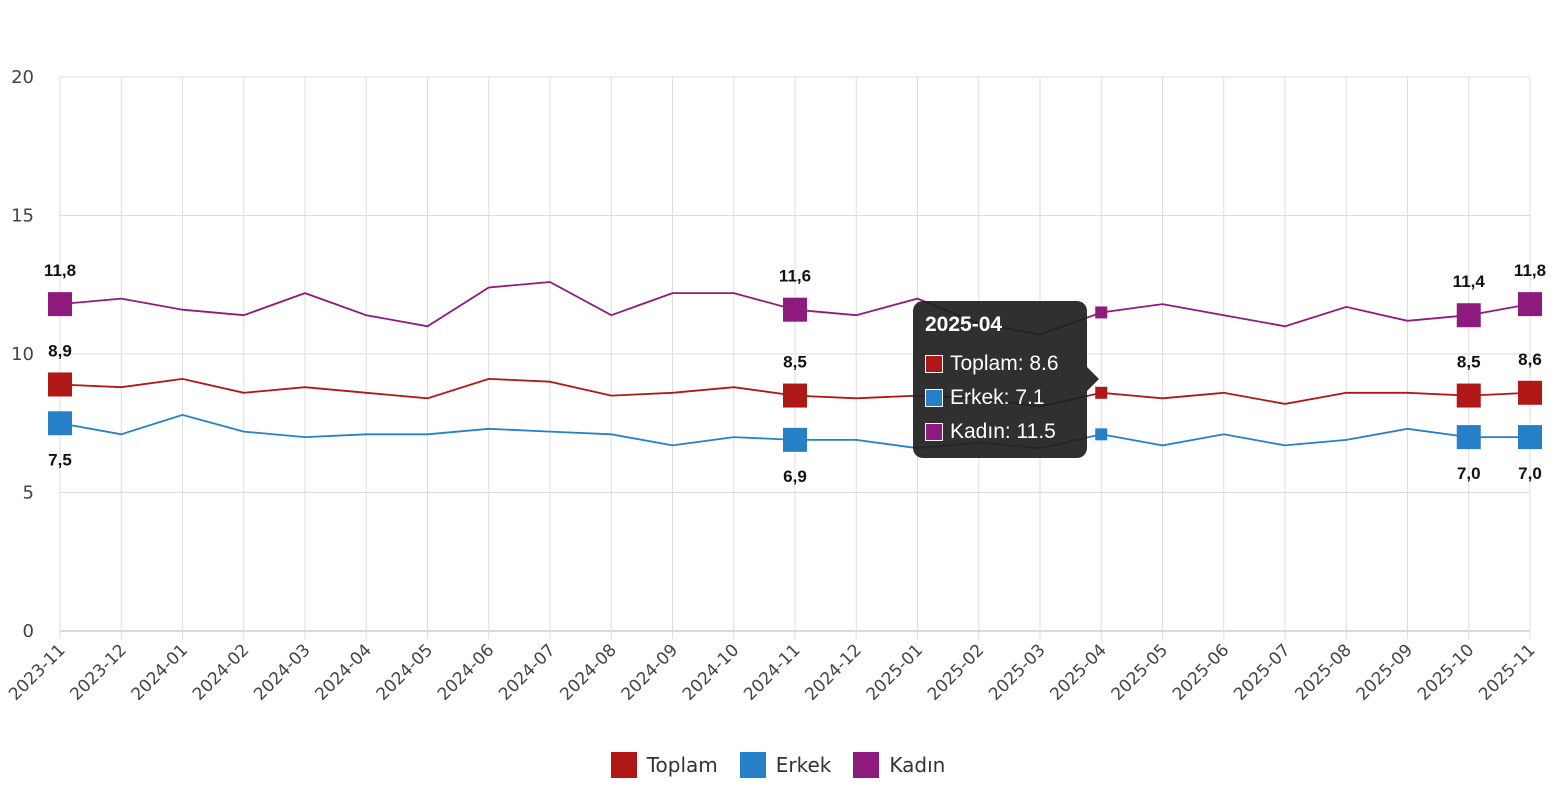 The width and height of the screenshot is (1556, 800). I want to click on tooltip-value-kadin: Kadın: 11.5, so click(1003, 431).